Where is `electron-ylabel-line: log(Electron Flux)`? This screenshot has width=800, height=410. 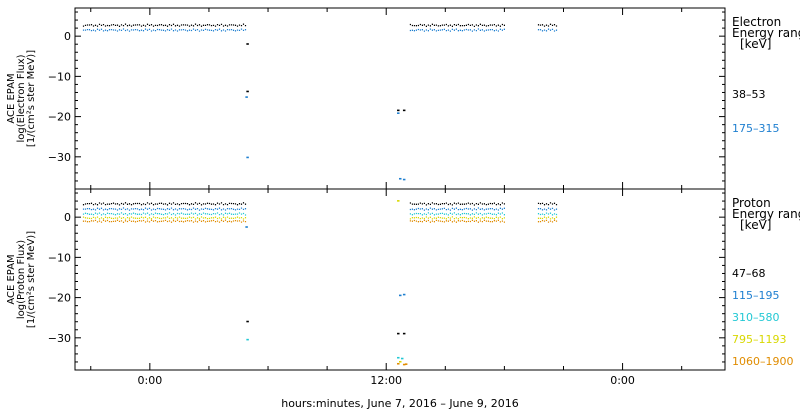 electron-ylabel-line: log(Electron Flux) is located at coordinates (21, 98).